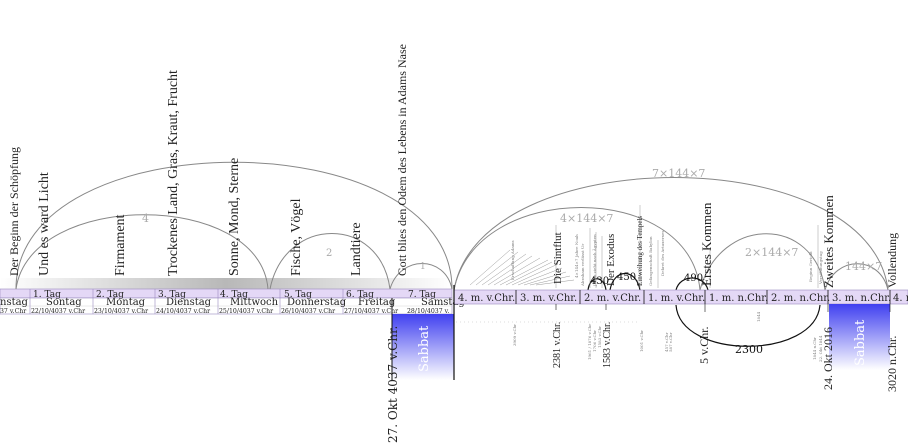 The image size is (908, 443). I want to click on day-tag-4: 4. Tag, so click(234, 295).